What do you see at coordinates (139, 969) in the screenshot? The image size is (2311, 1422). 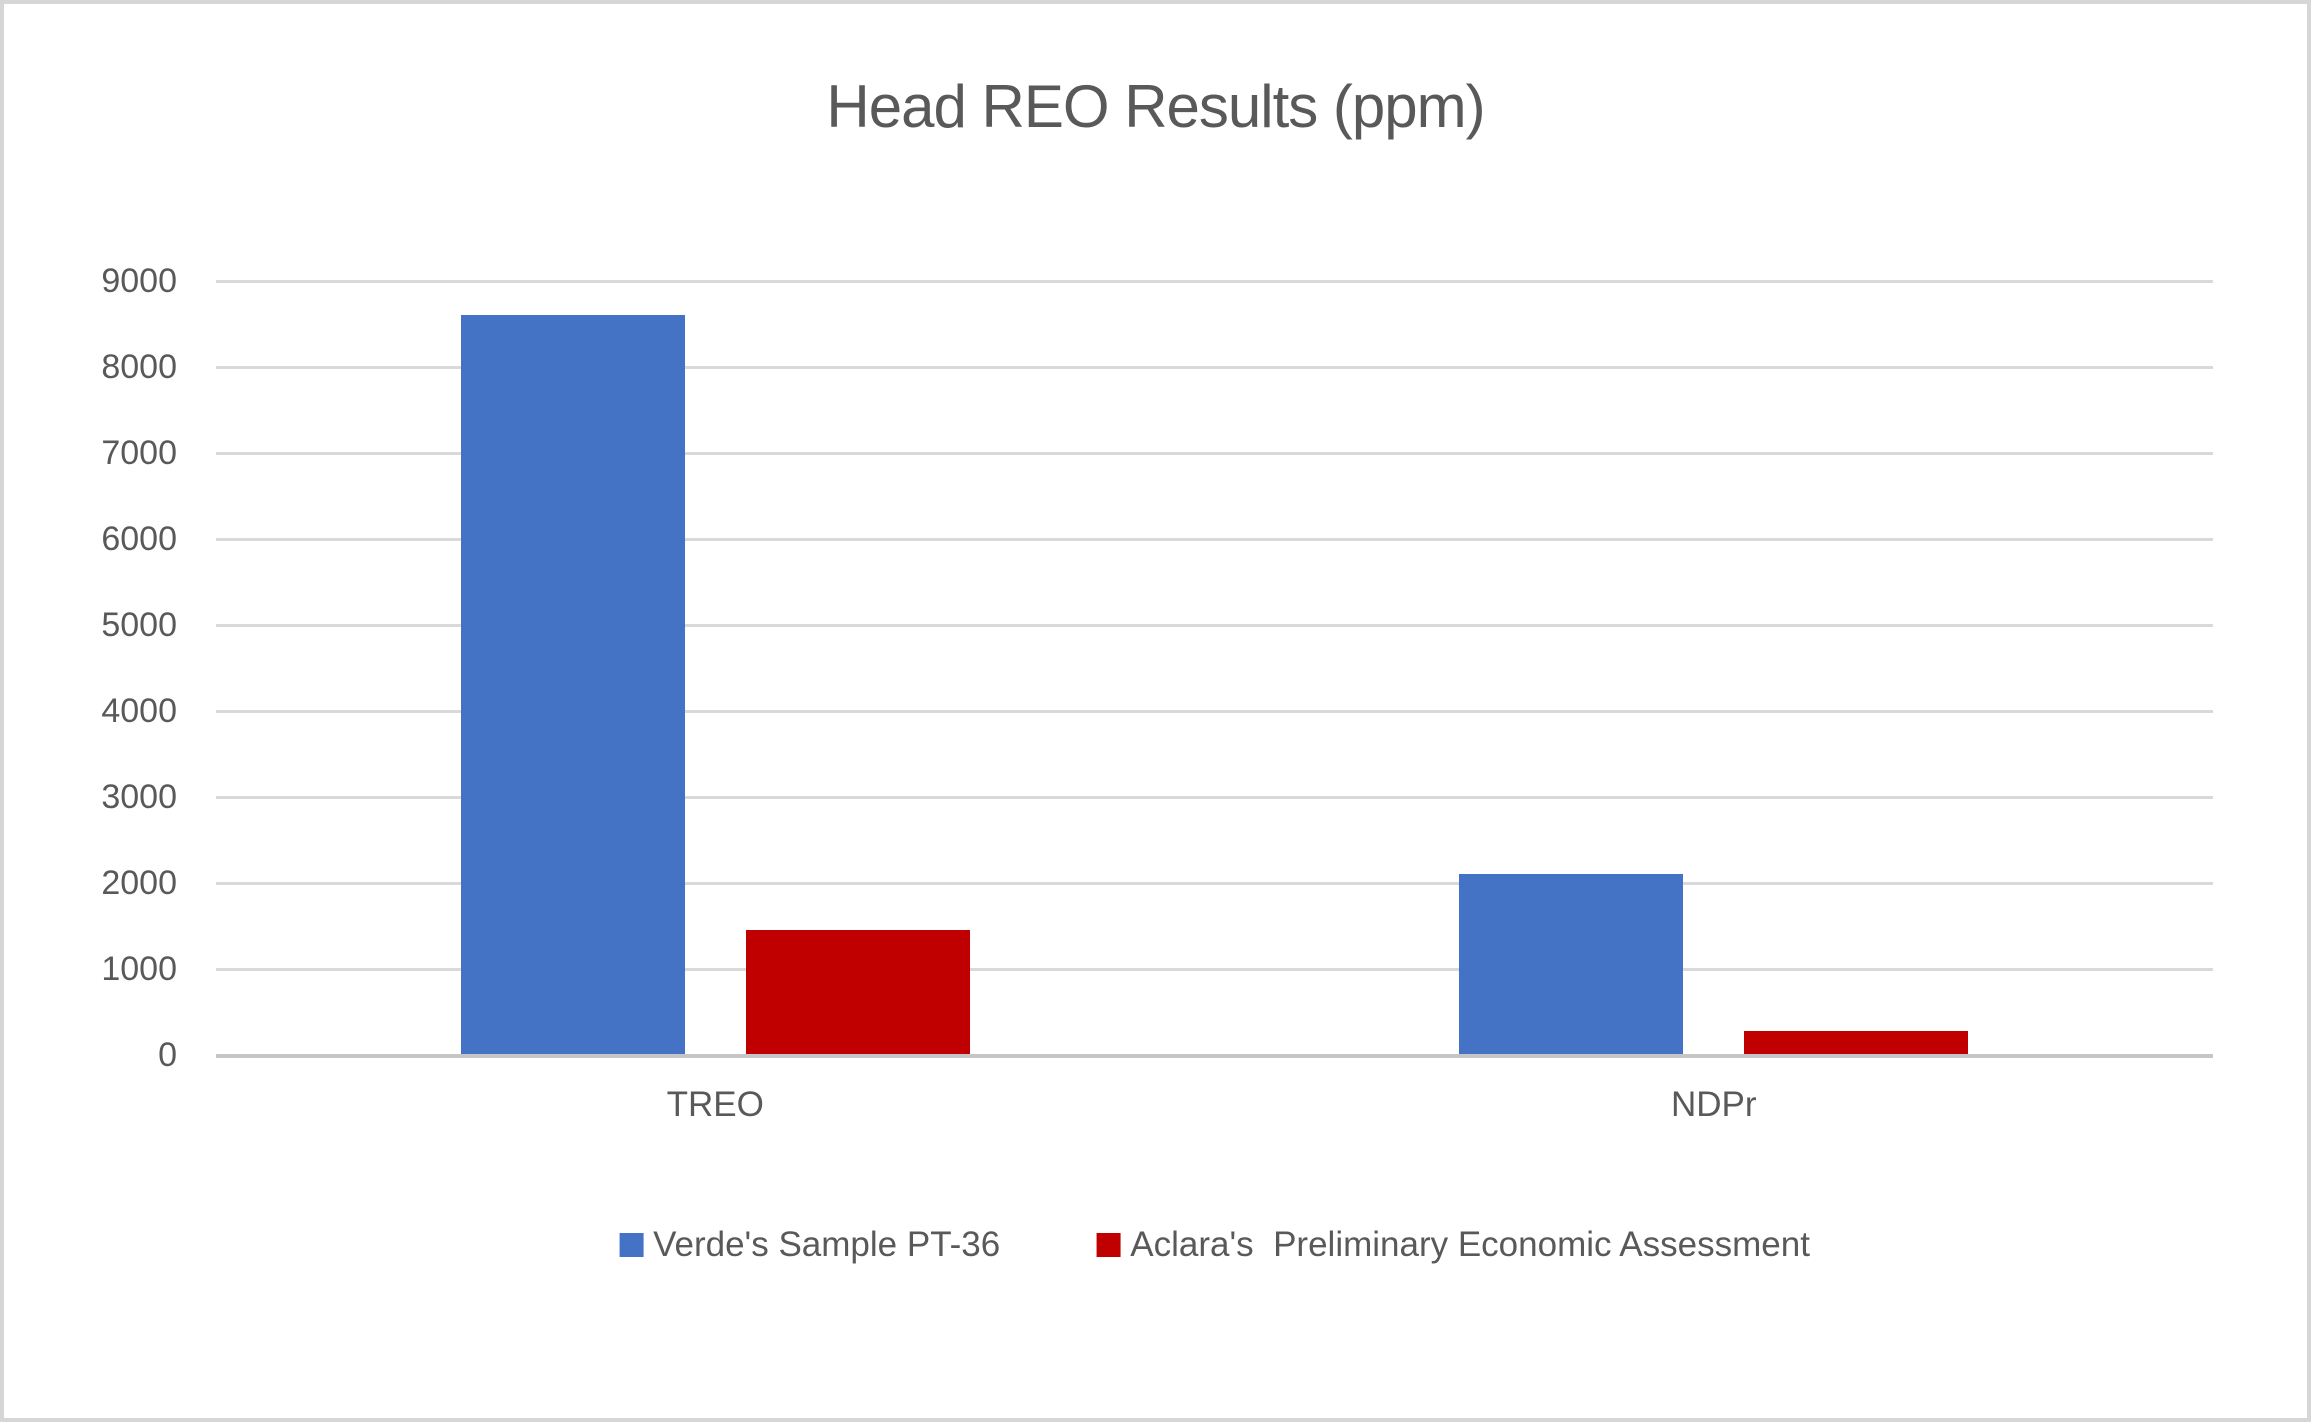 I see `y-tick-label-1000: 1000` at bounding box center [139, 969].